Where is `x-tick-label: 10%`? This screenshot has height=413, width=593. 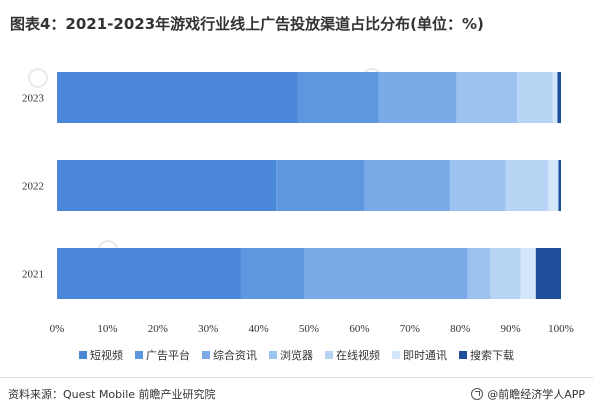 x-tick-label: 10% is located at coordinates (107, 329).